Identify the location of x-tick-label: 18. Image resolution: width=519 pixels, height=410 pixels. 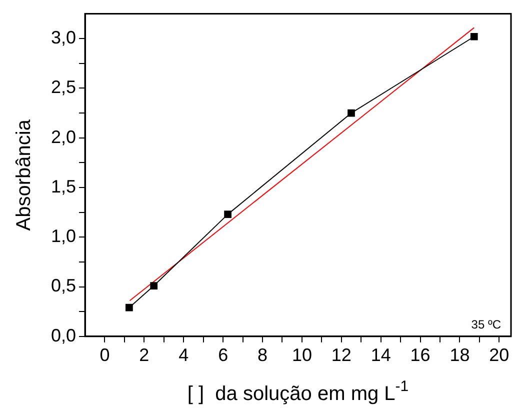
(460, 355).